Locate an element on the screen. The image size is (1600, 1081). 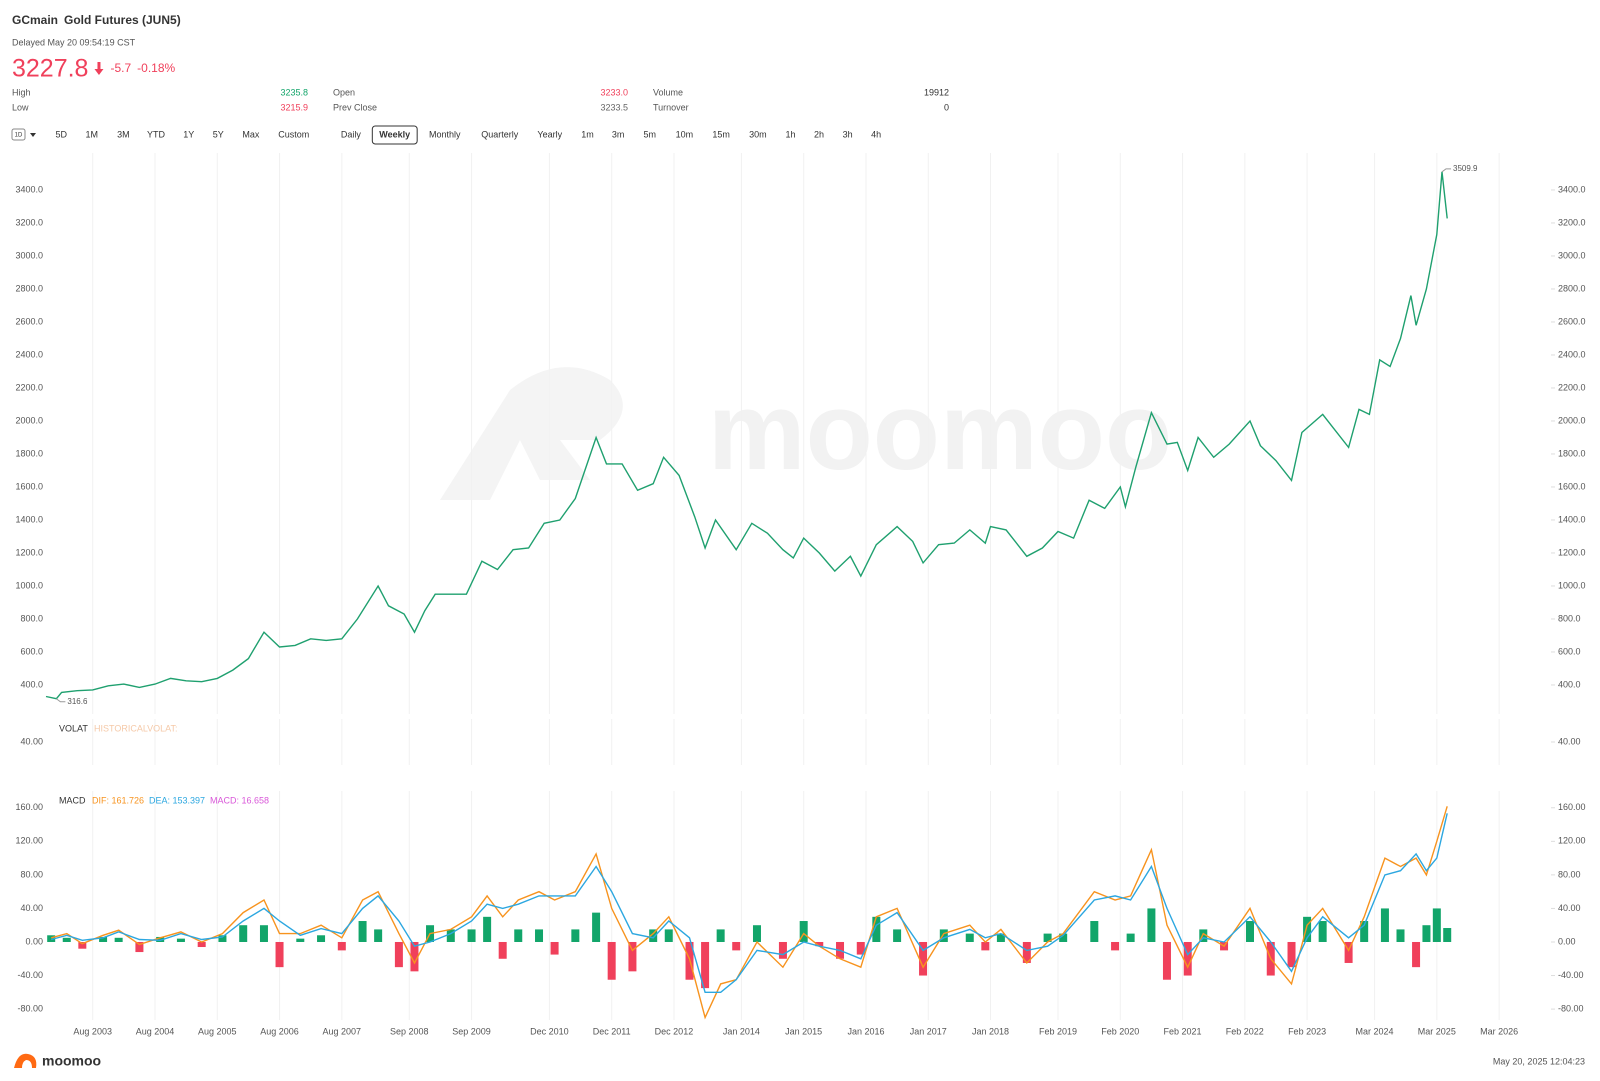
period-button: YTD is located at coordinates (156, 134).